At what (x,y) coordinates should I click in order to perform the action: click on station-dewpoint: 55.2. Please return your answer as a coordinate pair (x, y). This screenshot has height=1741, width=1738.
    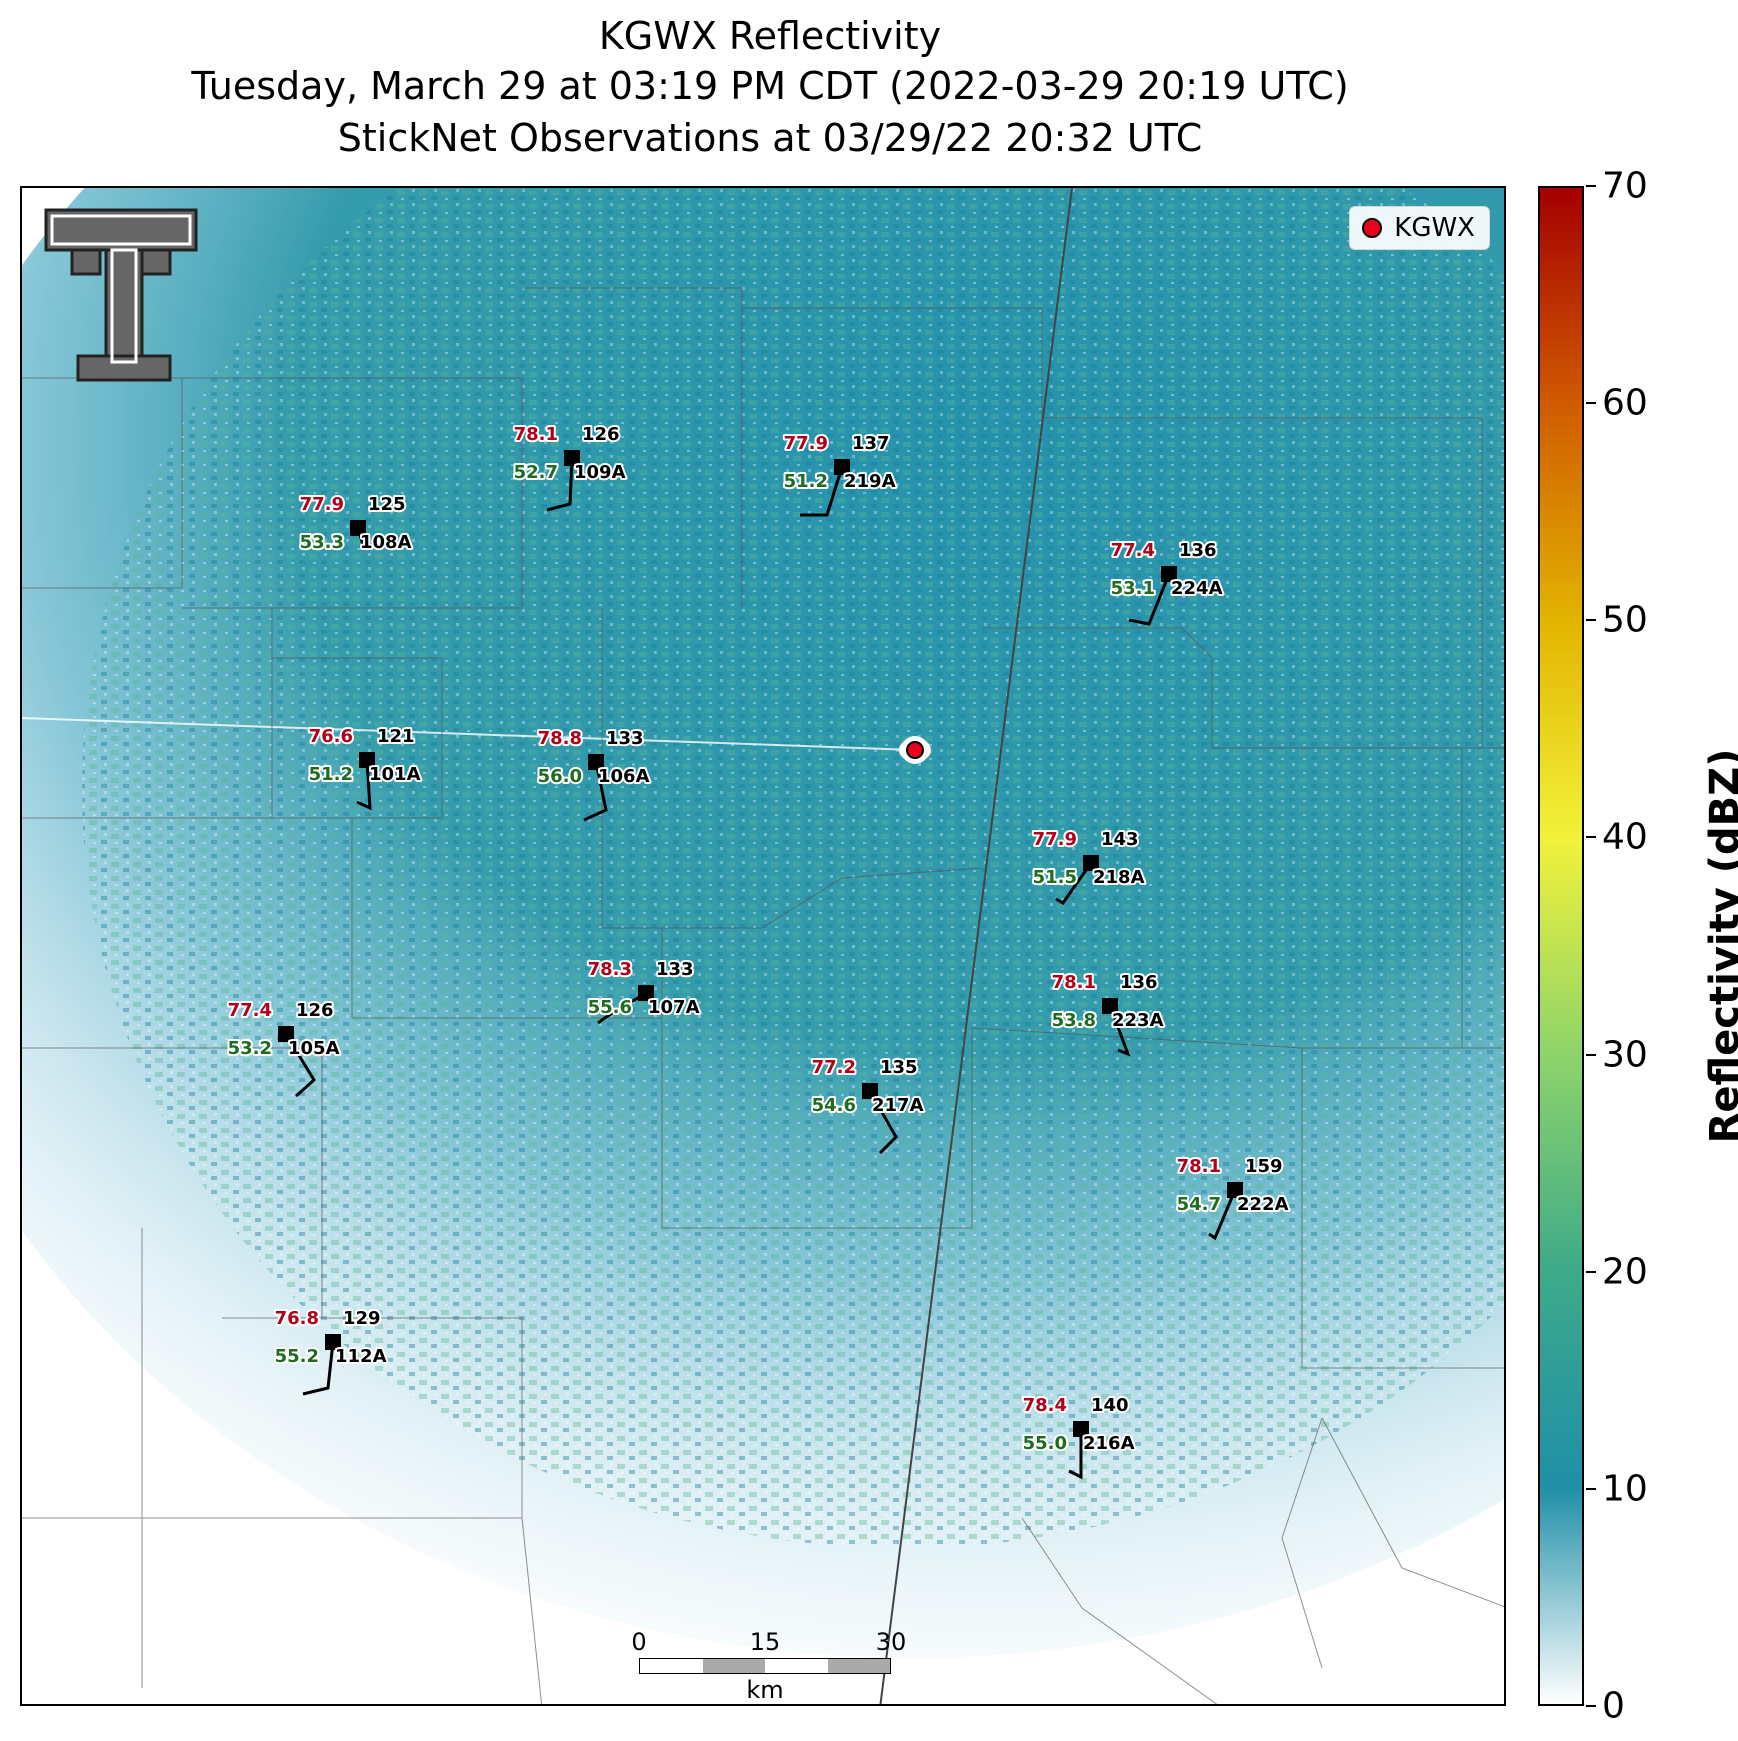
    Looking at the image, I should click on (297, 1356).